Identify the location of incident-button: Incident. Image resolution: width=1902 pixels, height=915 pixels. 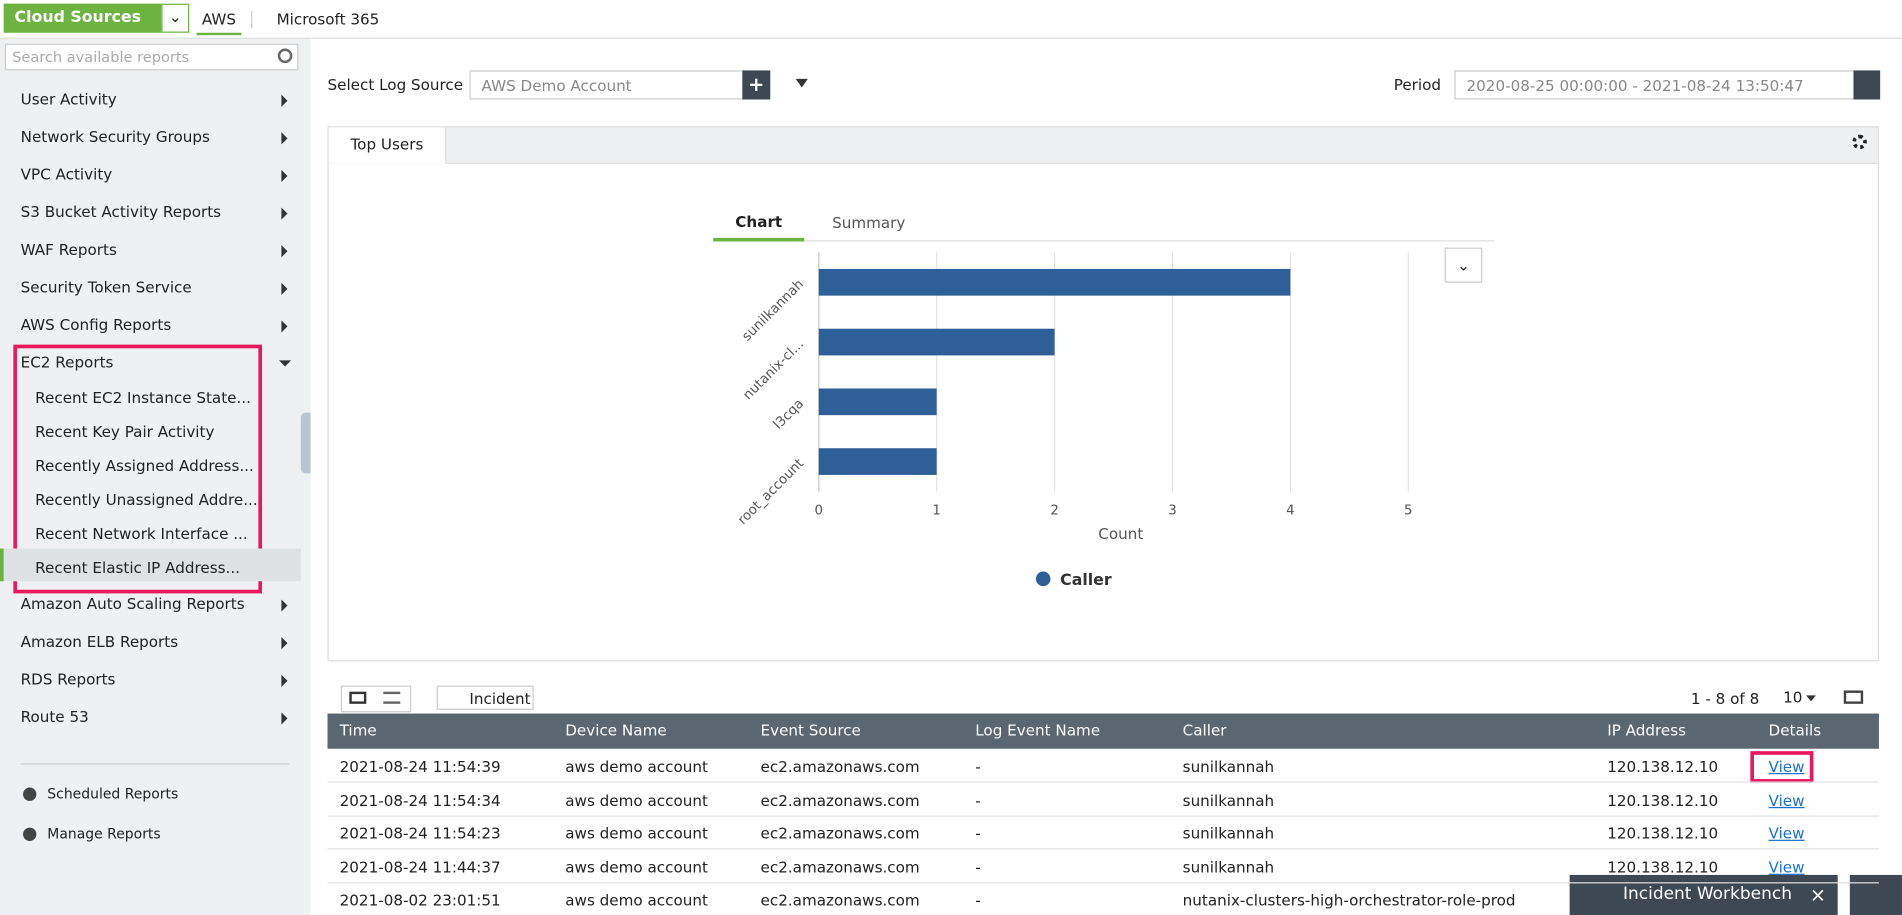
(485, 697).